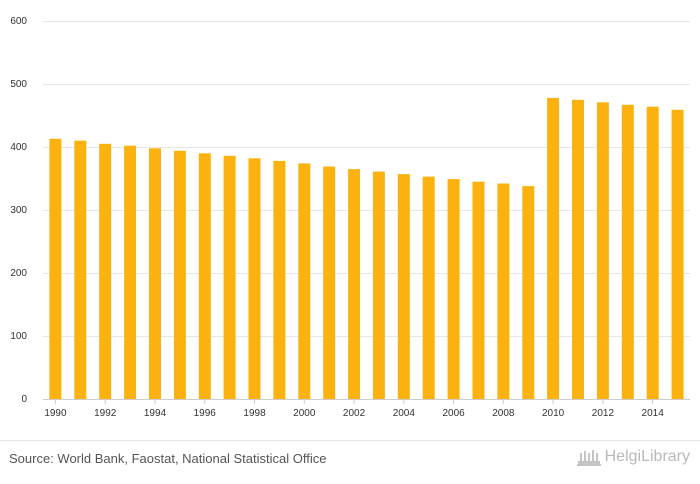 The width and height of the screenshot is (700, 484). Describe the element at coordinates (130, 272) in the screenshot. I see `bar-1993` at that location.